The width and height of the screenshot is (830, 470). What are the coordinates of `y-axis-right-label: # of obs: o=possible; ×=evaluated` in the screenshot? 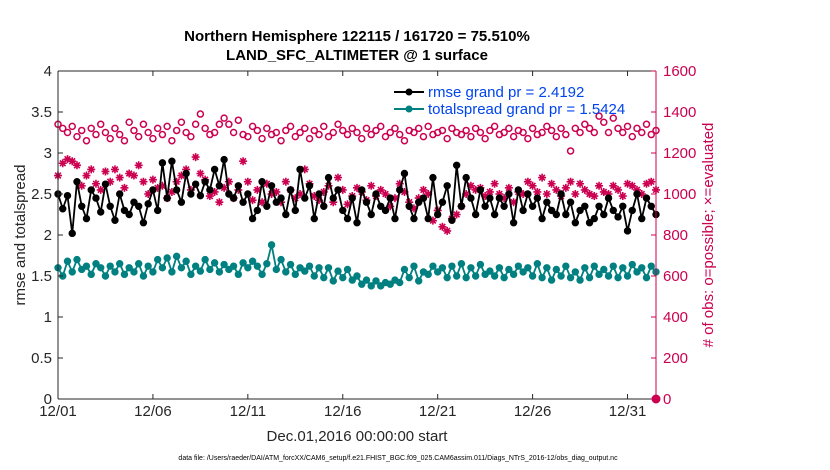 It's located at (708, 235).